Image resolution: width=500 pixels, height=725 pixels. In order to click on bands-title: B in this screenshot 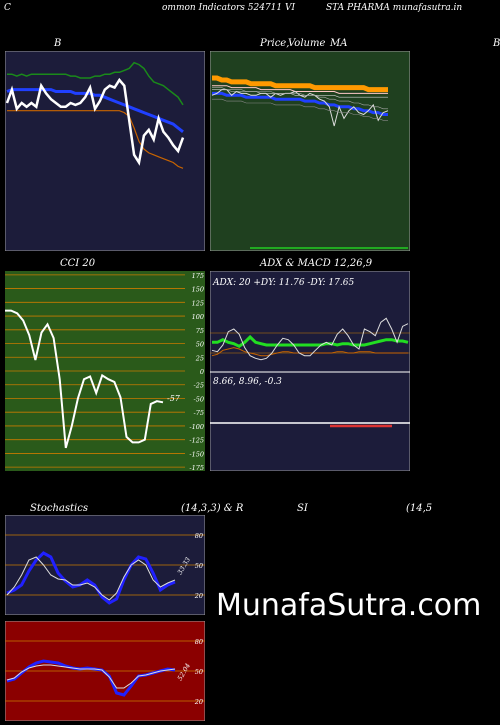, I will do `click(58, 43)`.